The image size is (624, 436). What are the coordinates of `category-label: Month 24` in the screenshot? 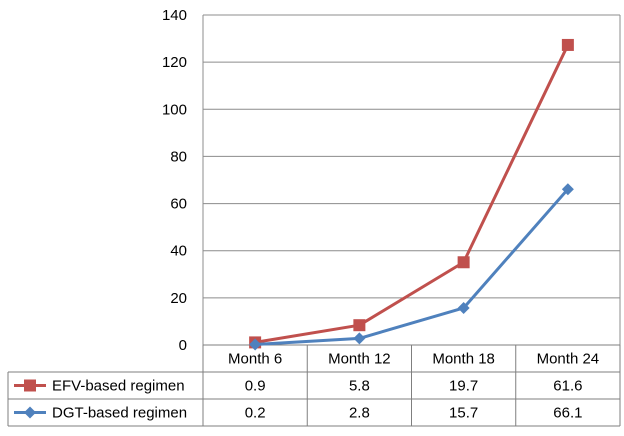 It's located at (568, 359).